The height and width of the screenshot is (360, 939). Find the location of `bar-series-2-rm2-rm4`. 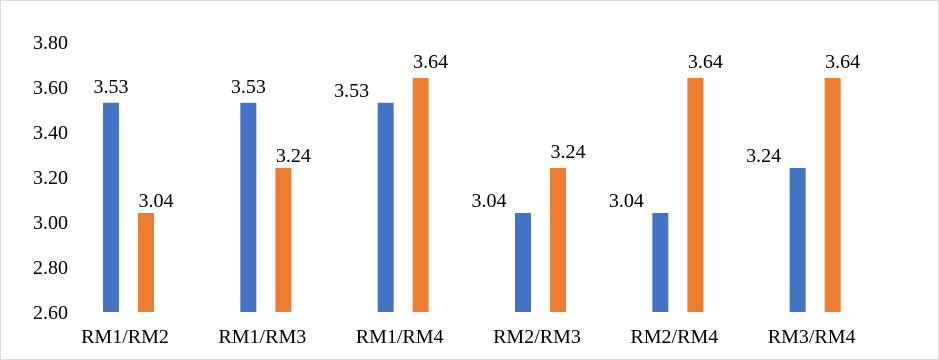

bar-series-2-rm2-rm4 is located at coordinates (695, 195).